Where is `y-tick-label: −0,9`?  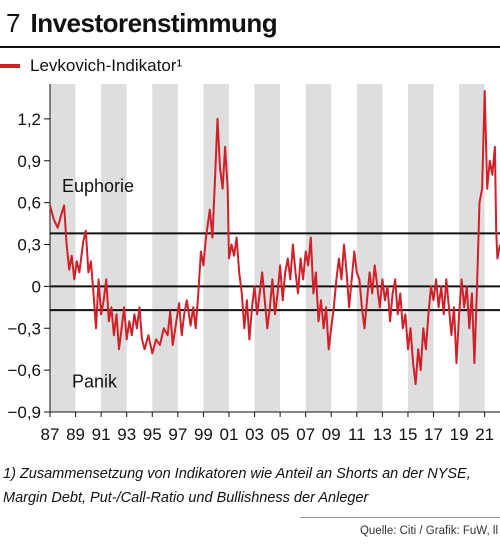
y-tick-label: −0,9 is located at coordinates (24, 412).